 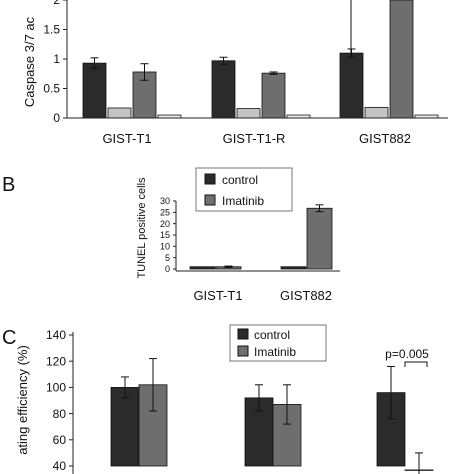 I want to click on panel-b-xtick-0: GIST-T1, so click(x=217, y=295).